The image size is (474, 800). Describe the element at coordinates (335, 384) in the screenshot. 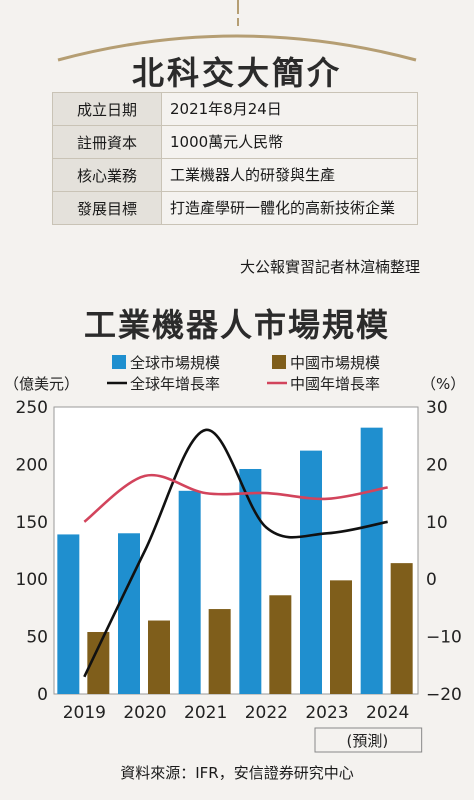

I see `legend-label: 中國年增長率` at that location.